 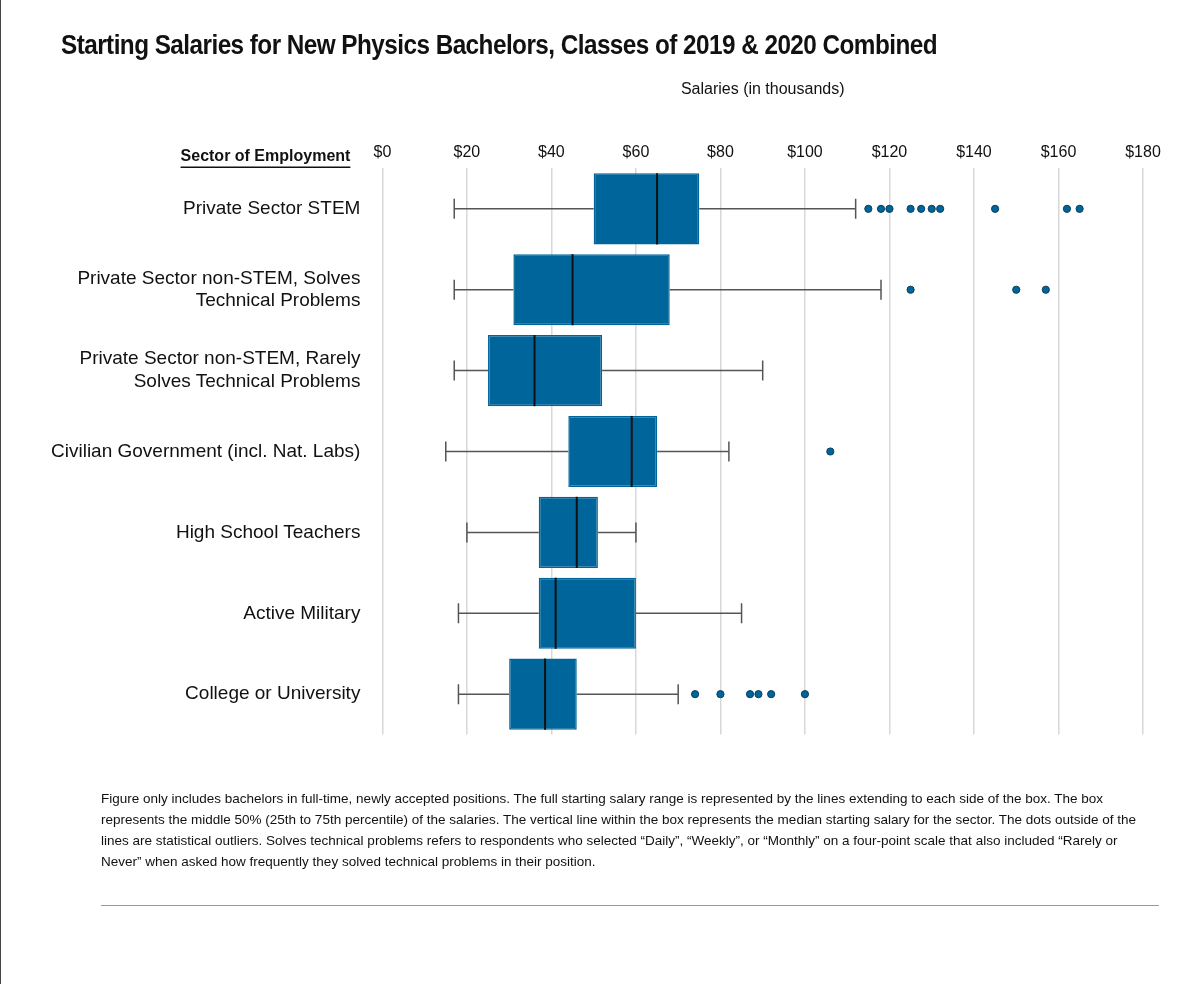 What do you see at coordinates (467, 152) in the screenshot?
I see `x-tick-label: $20` at bounding box center [467, 152].